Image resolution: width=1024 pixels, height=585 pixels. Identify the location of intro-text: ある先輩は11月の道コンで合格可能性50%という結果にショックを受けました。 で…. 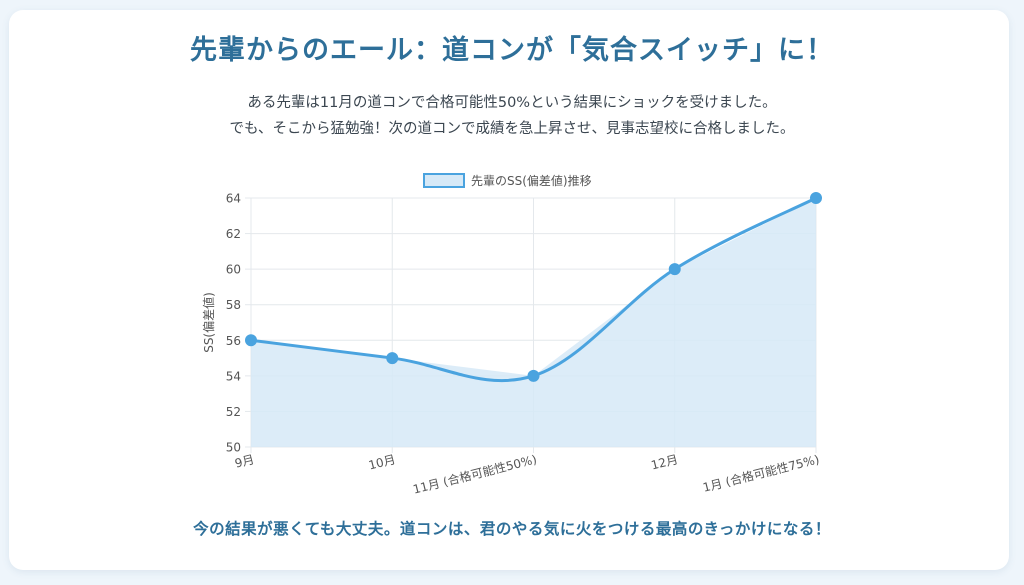
(512, 116).